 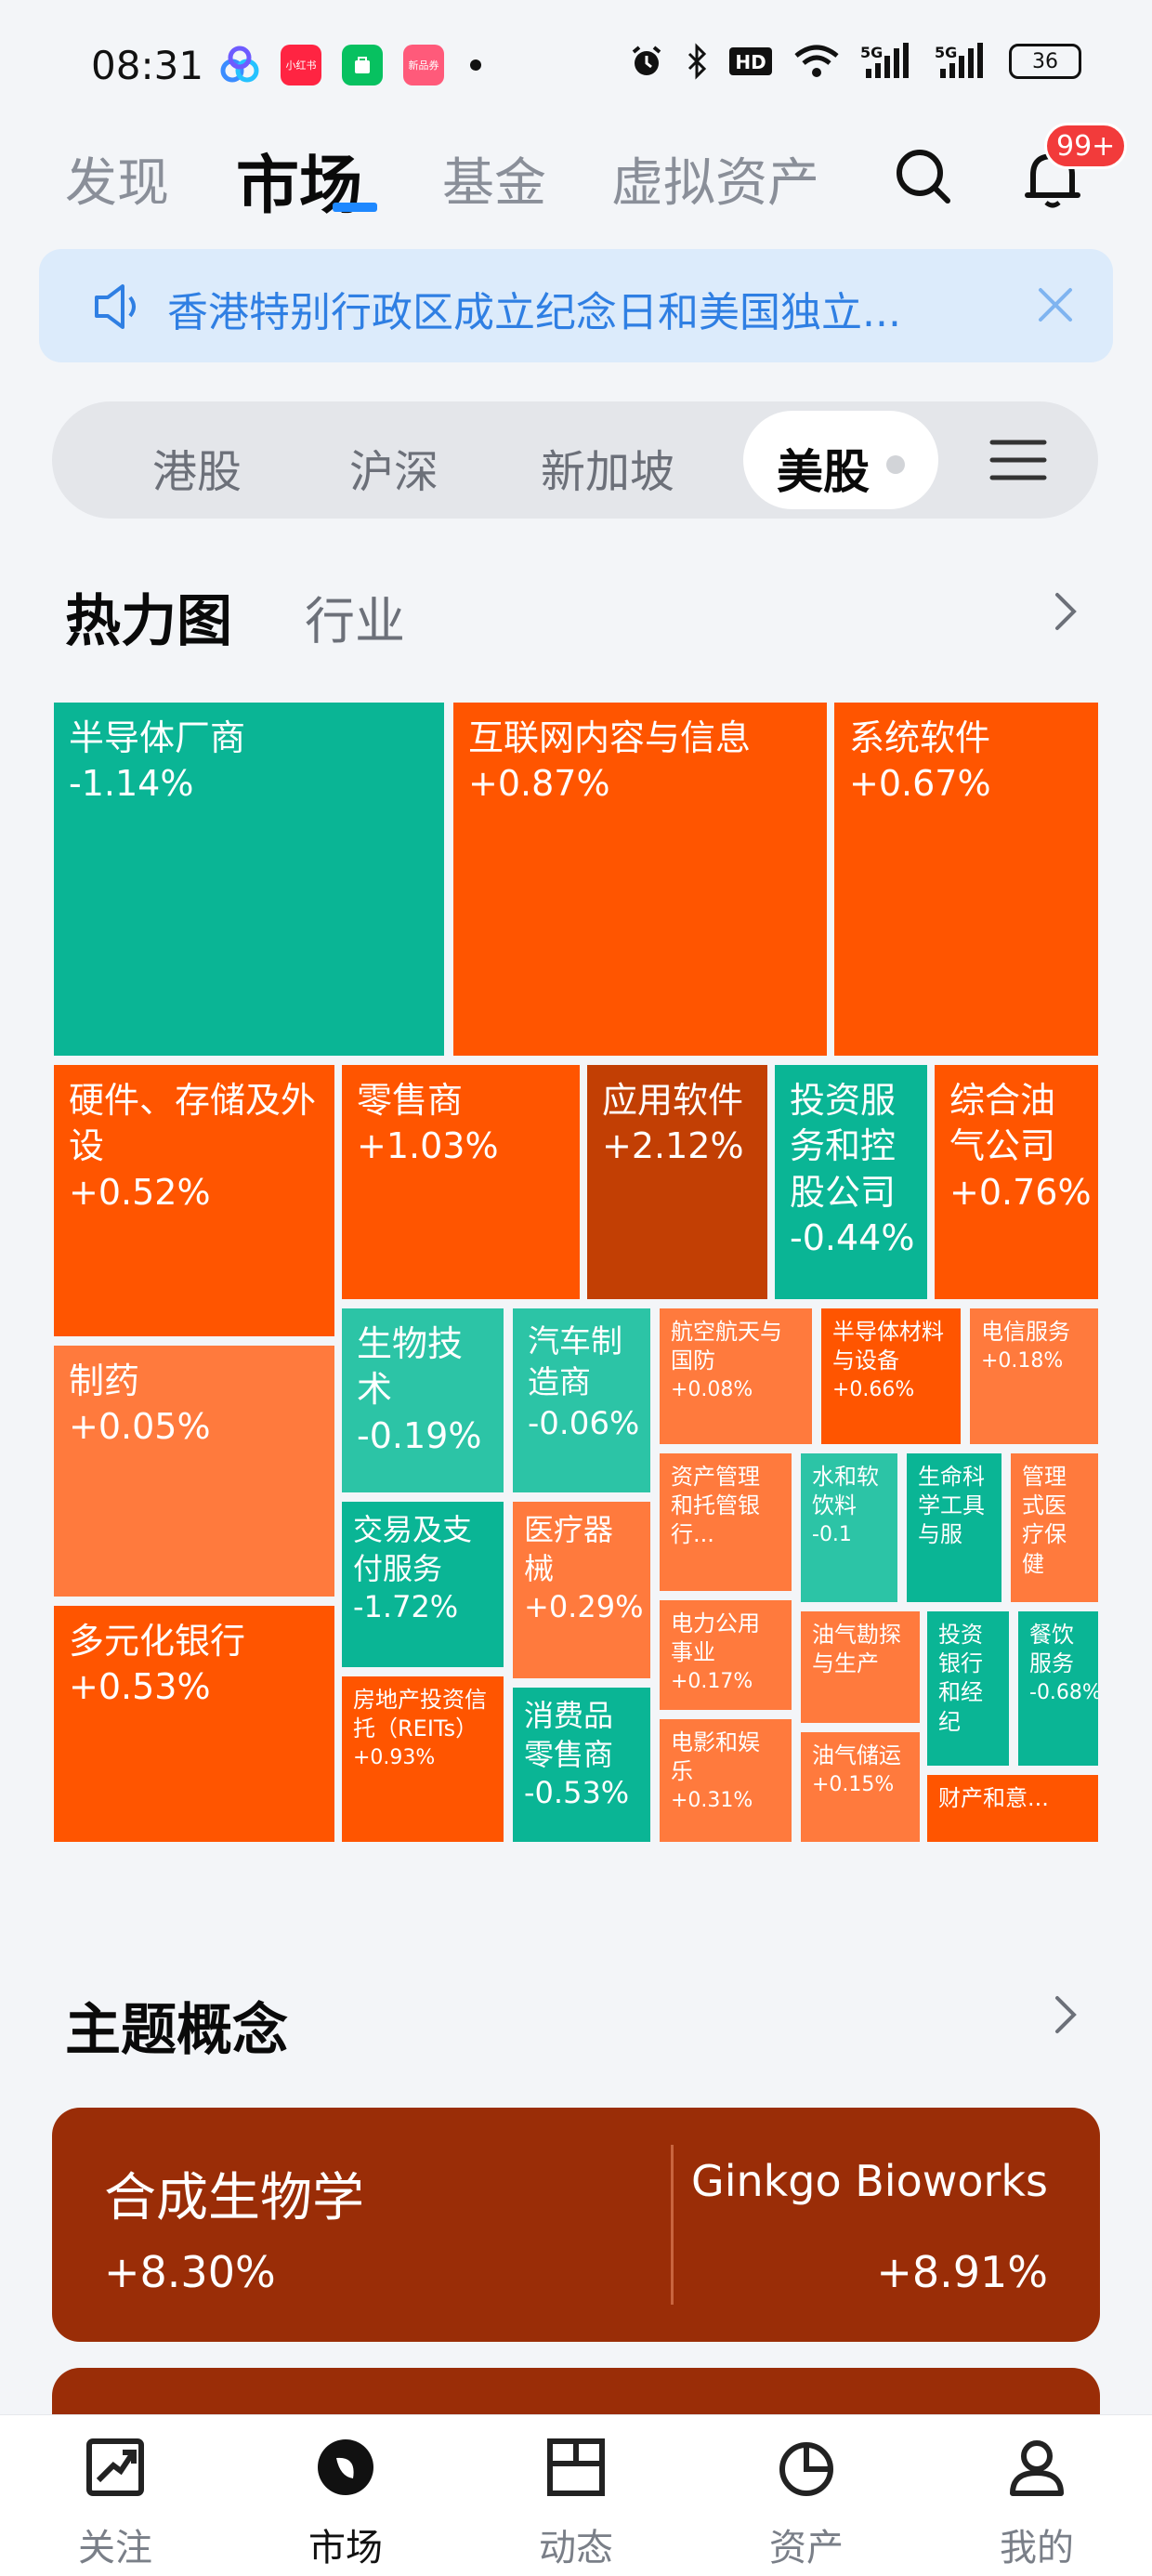 What do you see at coordinates (961, 1678) in the screenshot?
I see `heatmap-cell-name: 投资银行和经纪` at bounding box center [961, 1678].